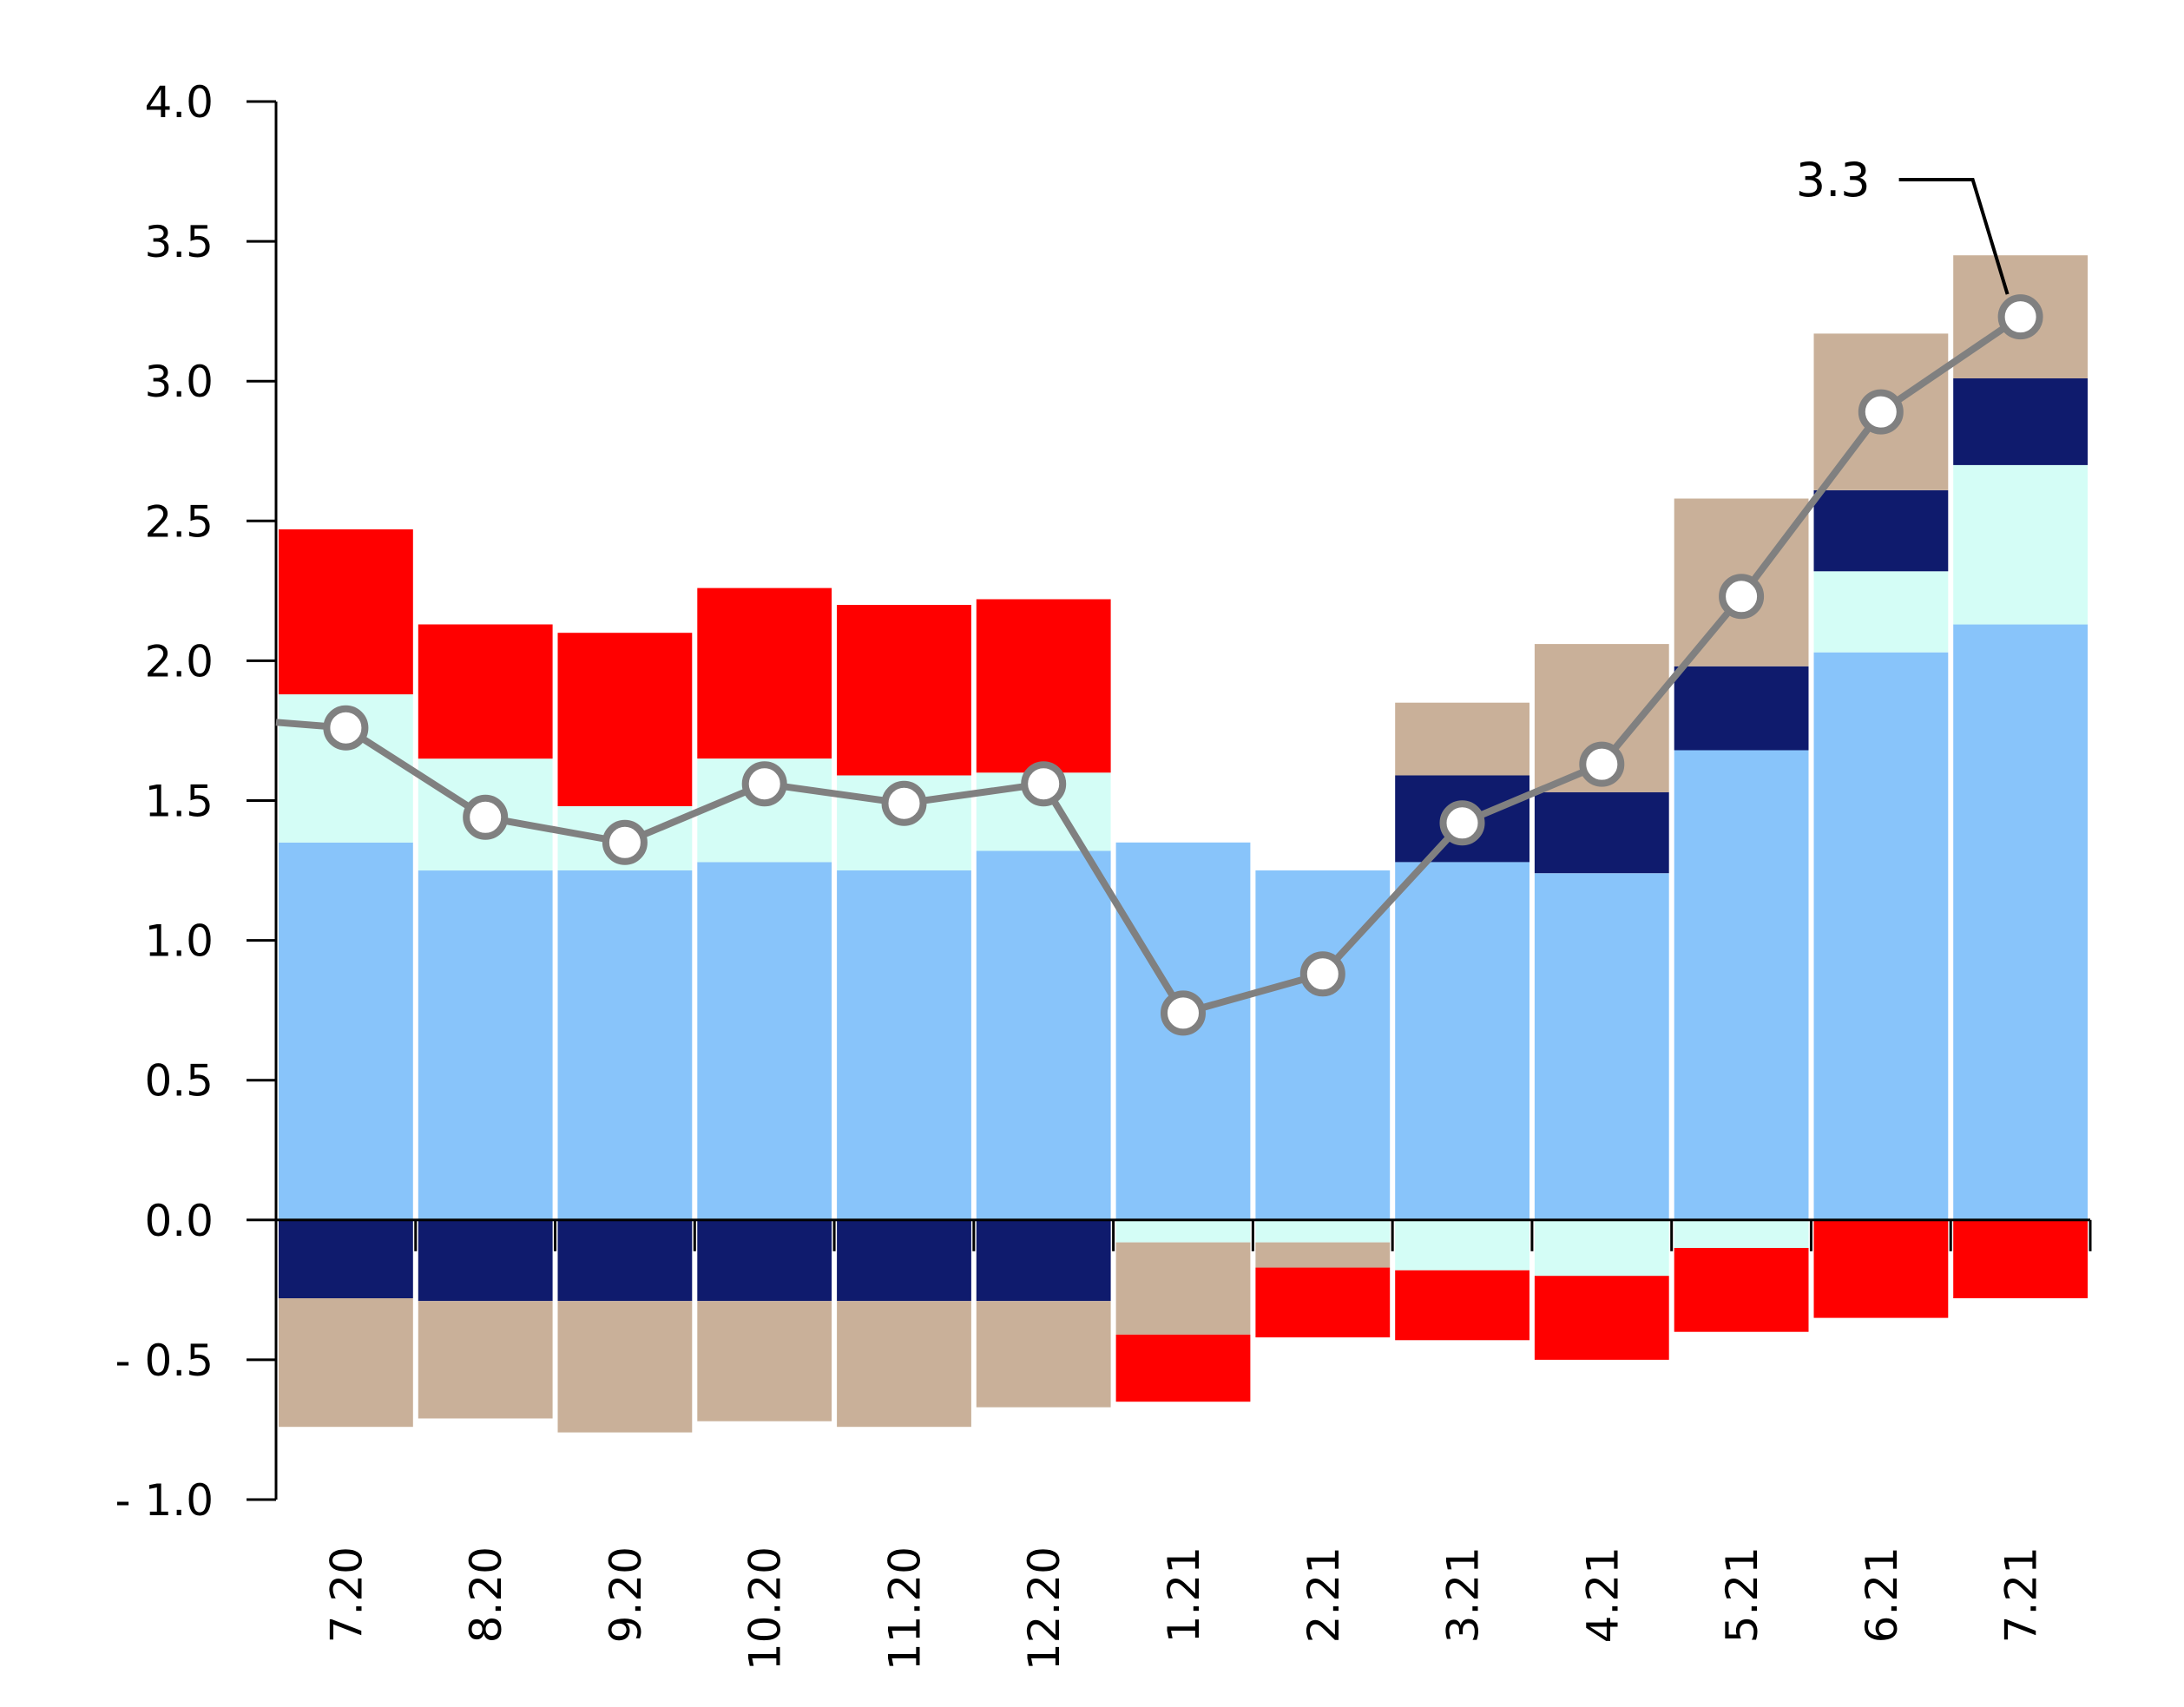 Image resolution: width=2184 pixels, height=1707 pixels. I want to click on bar-segment-11.20-2, so click(904, 1260).